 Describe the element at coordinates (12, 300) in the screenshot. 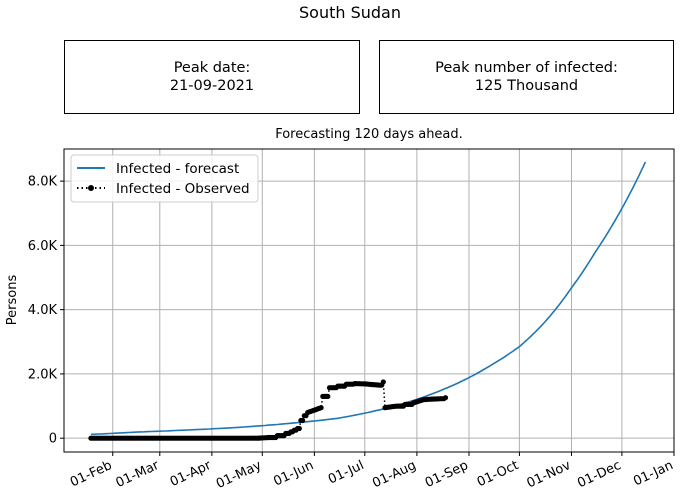

I see `y-axis-label: Persons` at that location.